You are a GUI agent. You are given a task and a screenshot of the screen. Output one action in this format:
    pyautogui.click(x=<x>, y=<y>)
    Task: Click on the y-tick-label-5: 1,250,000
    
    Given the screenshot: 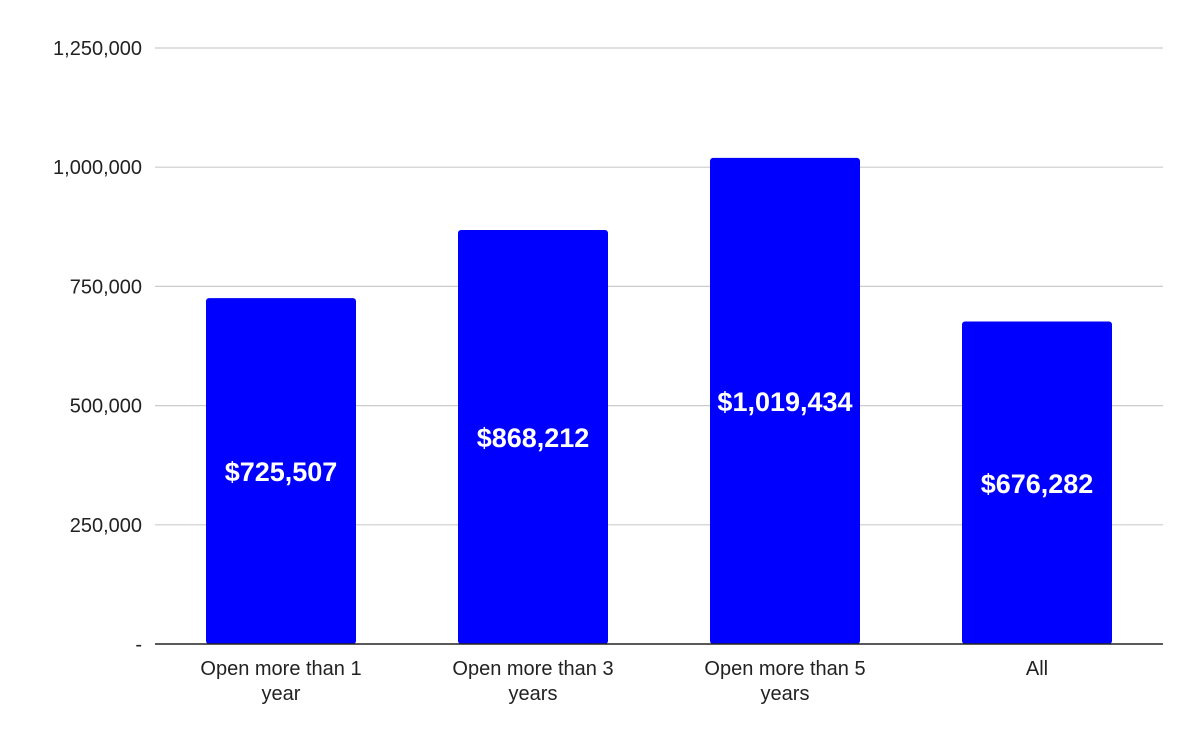 What is the action you would take?
    pyautogui.click(x=97, y=49)
    